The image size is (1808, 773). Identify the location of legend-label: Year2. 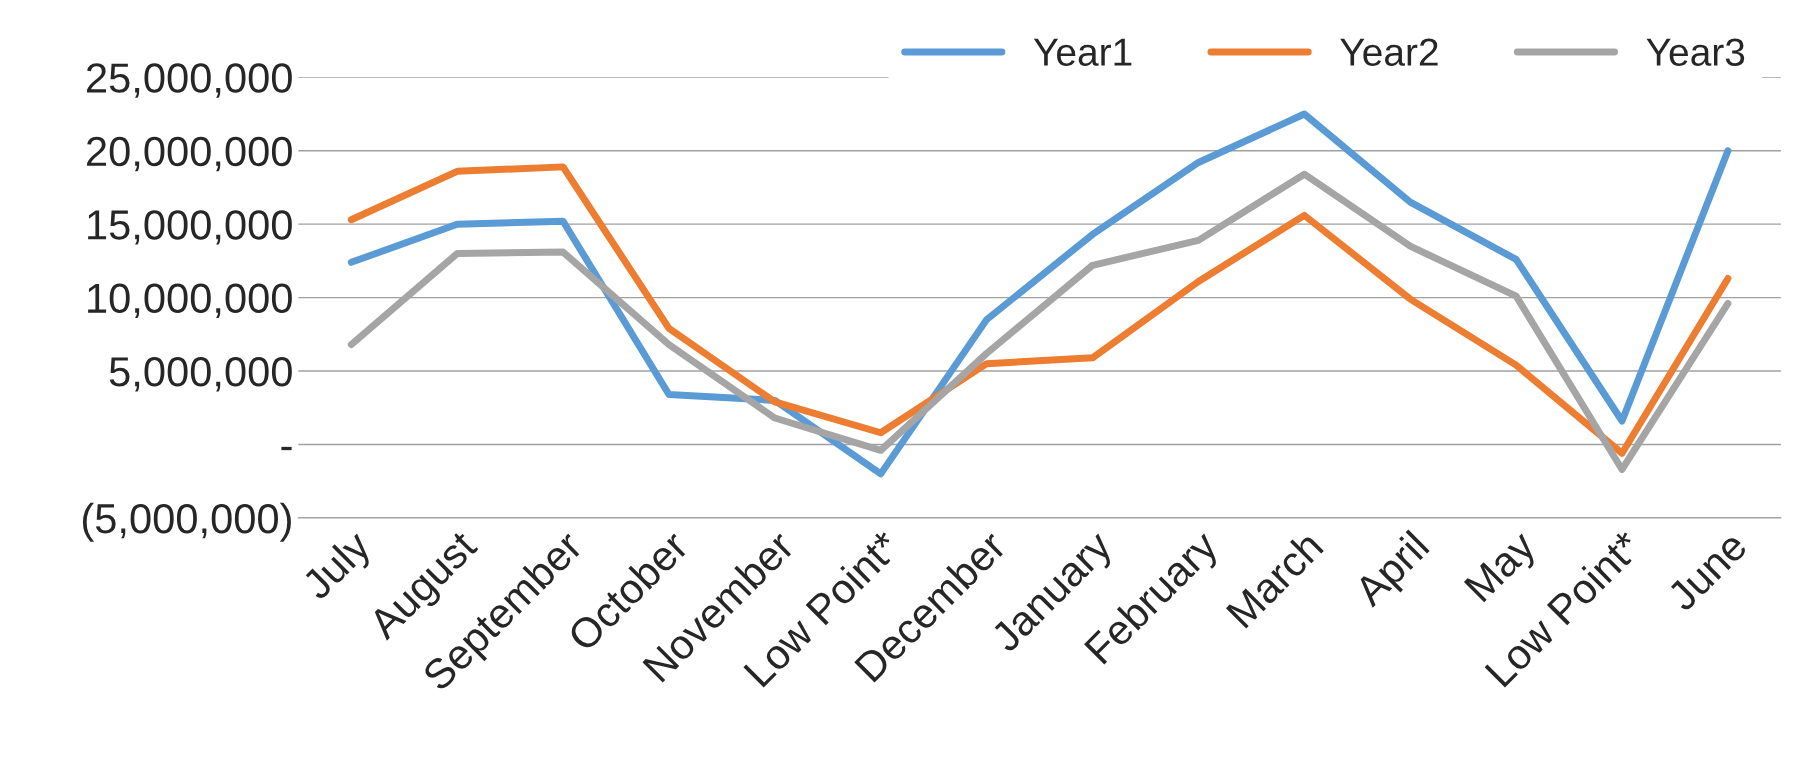
(1389, 52).